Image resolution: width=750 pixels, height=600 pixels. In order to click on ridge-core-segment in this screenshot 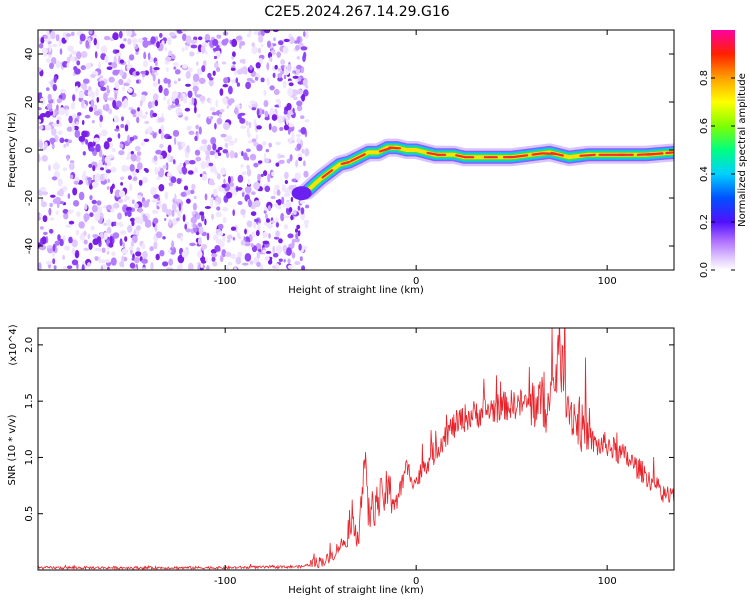, I will do `click(669, 153)`.